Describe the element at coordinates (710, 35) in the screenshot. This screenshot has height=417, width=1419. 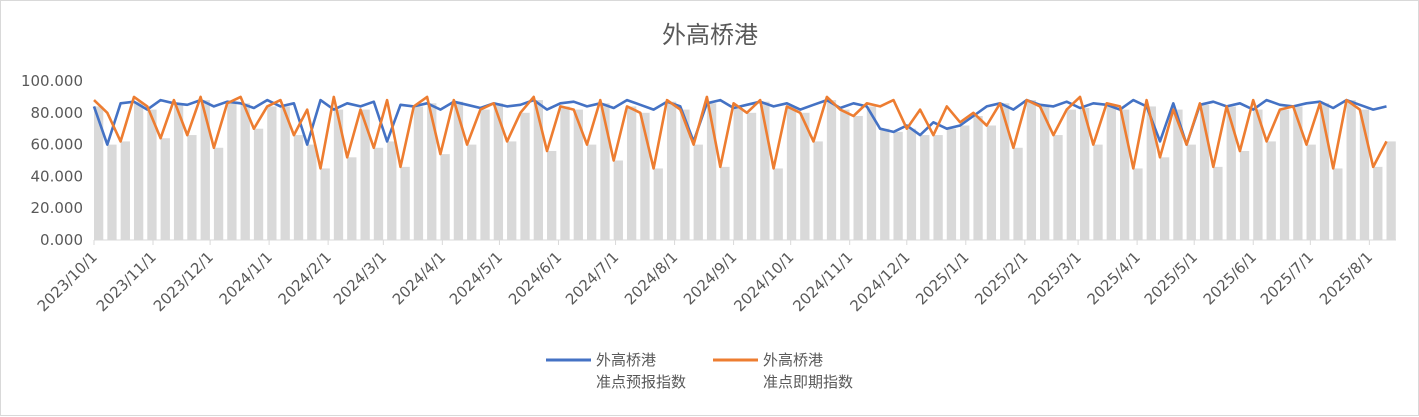
I see `chart-title: 外高桥港` at that location.